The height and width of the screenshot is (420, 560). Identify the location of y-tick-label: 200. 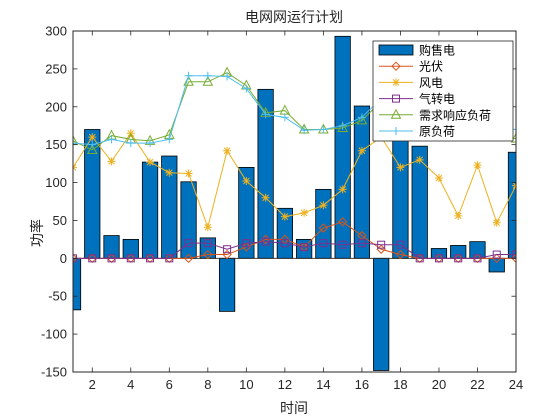
(56, 106).